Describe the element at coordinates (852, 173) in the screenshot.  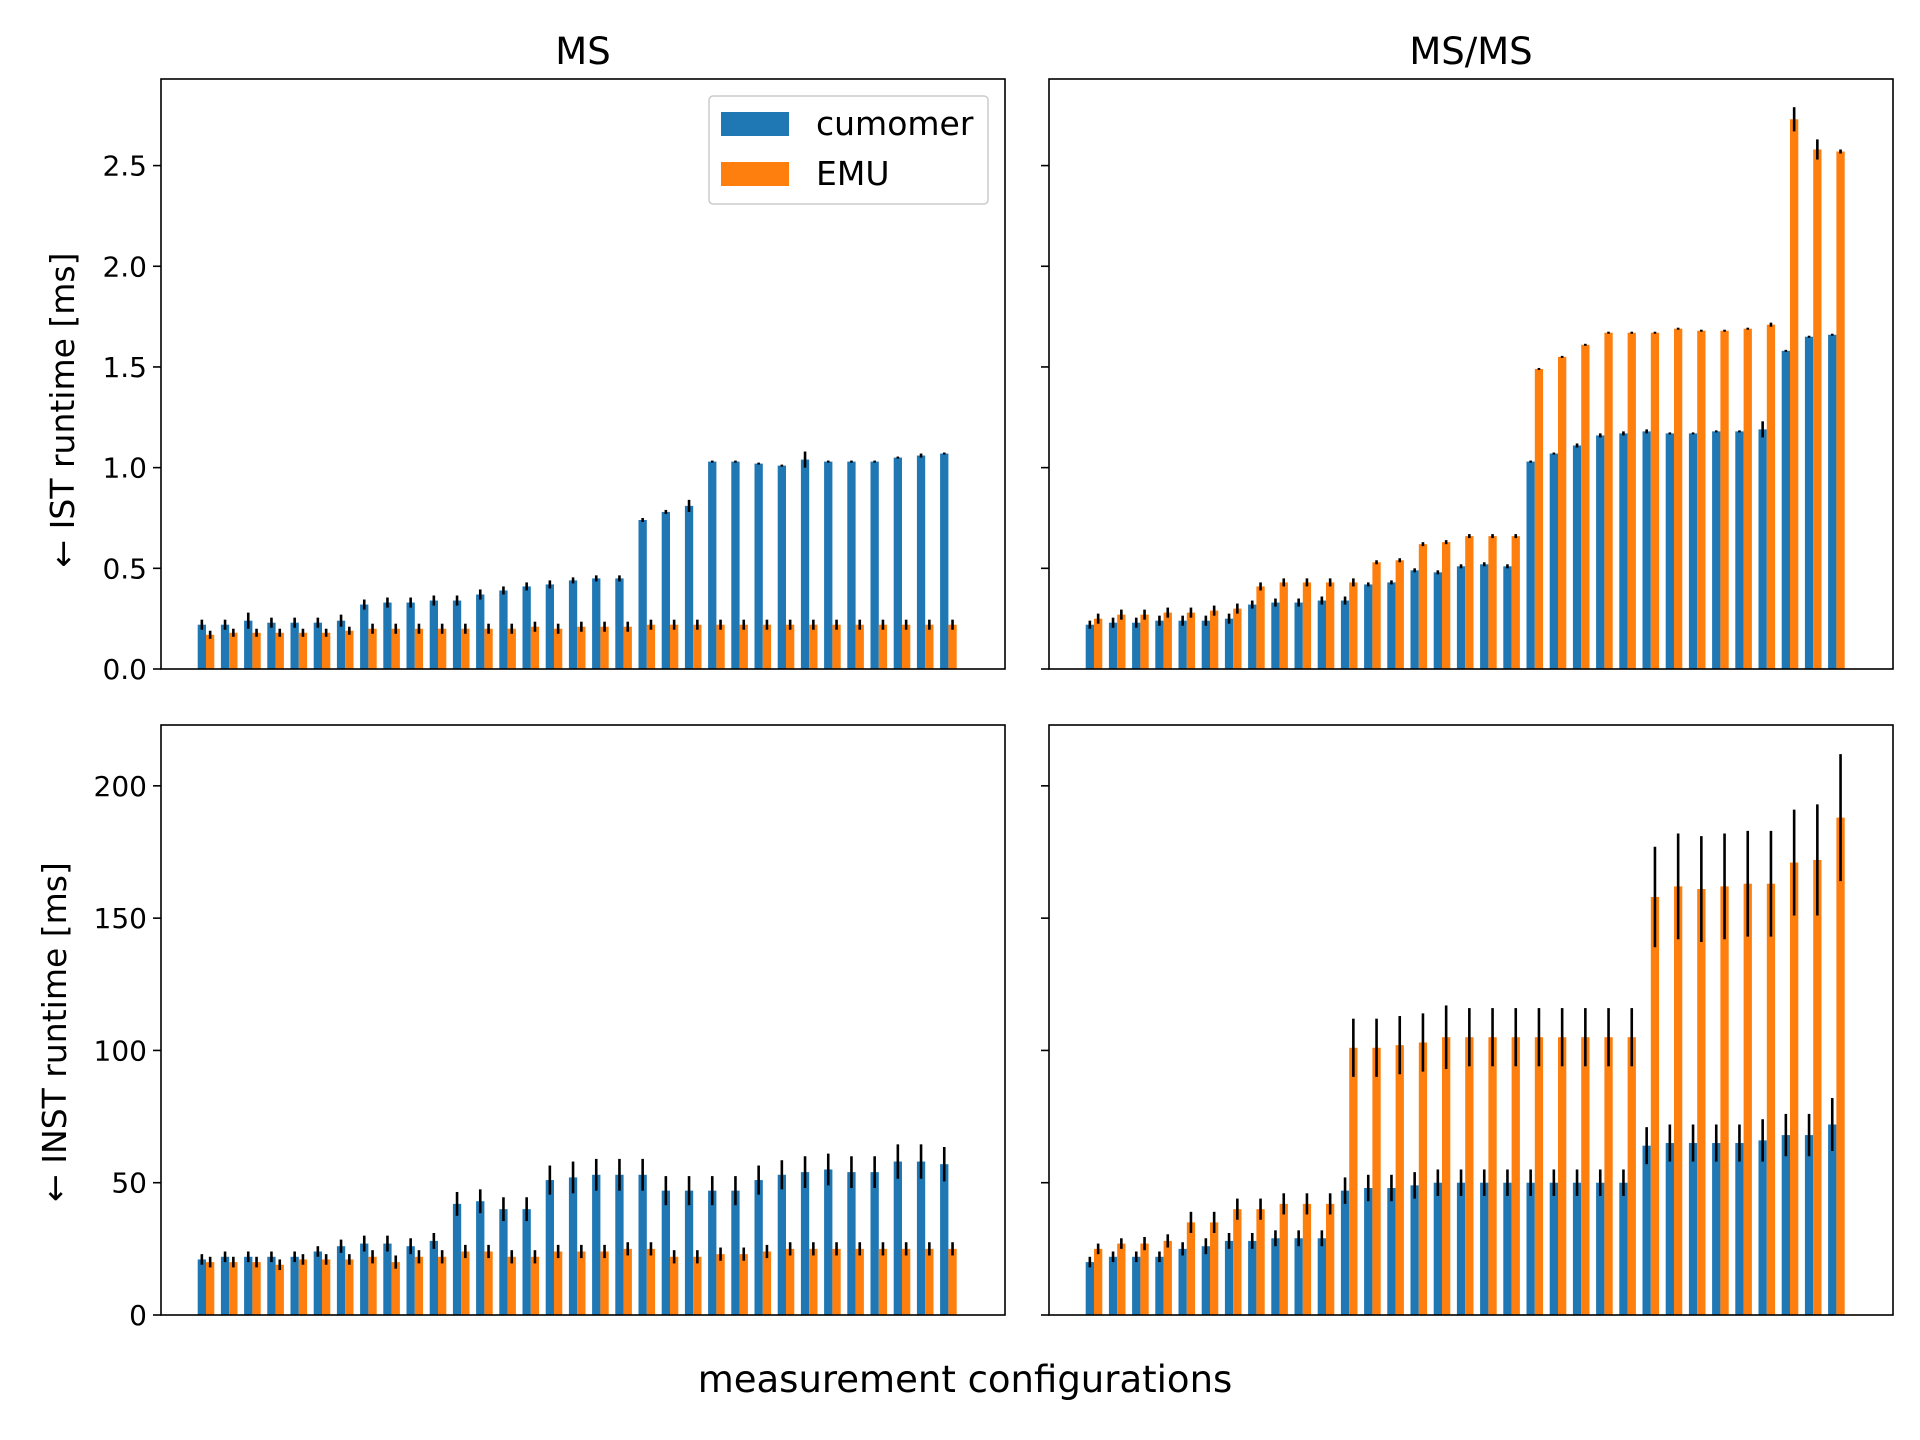
I see `legend-label-emu: EMU` at that location.